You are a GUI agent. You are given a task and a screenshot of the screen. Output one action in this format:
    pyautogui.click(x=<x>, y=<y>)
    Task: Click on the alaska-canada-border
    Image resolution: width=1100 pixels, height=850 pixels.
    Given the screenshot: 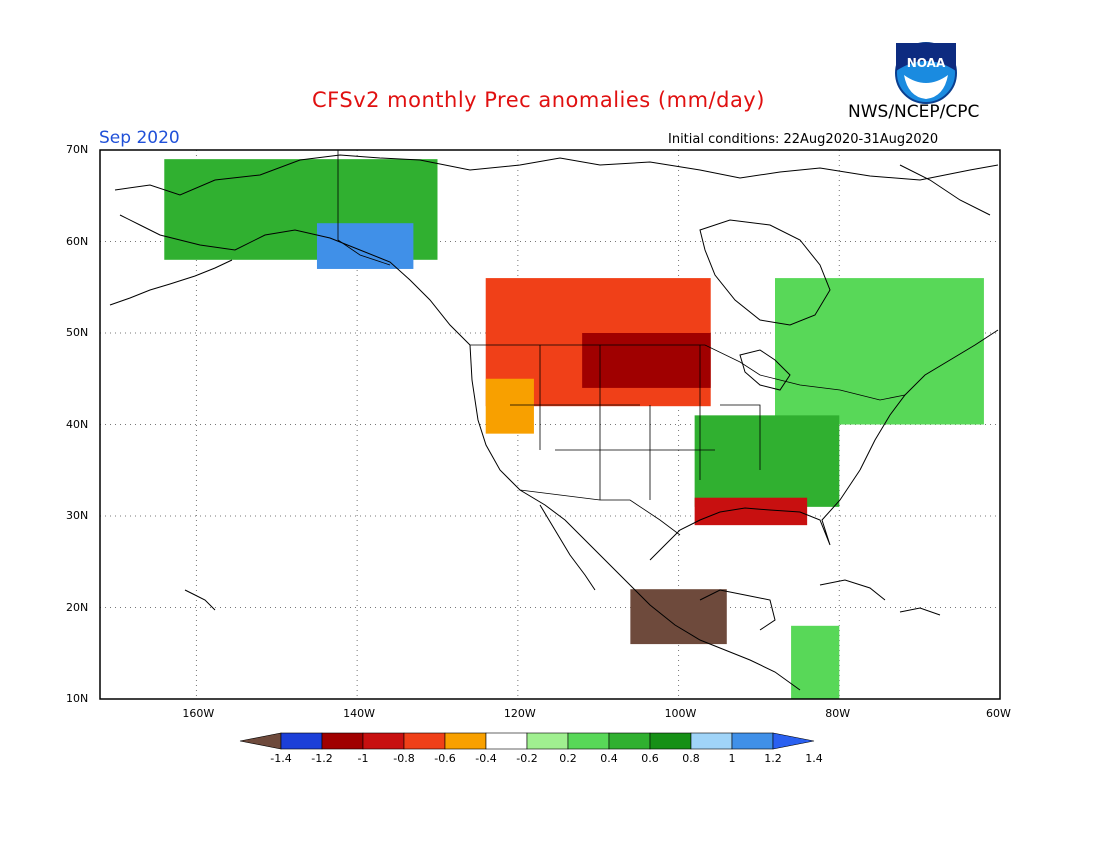 What is the action you would take?
    pyautogui.click(x=364, y=208)
    